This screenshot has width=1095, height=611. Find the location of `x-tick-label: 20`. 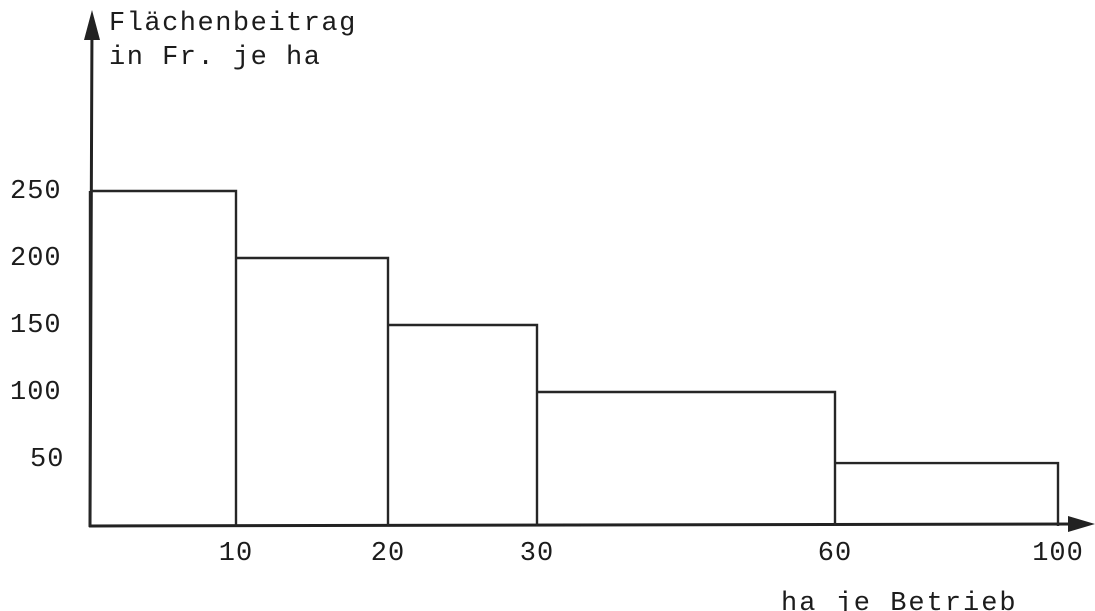

x-tick-label: 20 is located at coordinates (388, 554).